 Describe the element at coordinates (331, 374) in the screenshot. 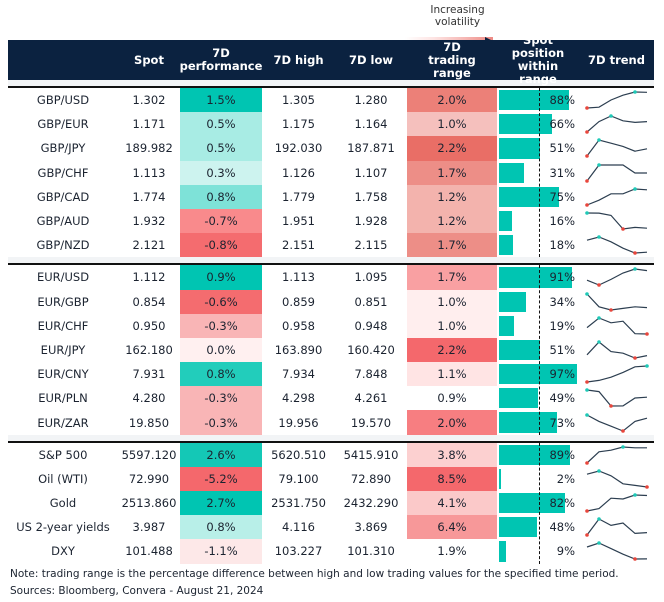

I see `table-row: EUR/CNY 7.931 0.8% 7.934 7.848 1.1% 97%` at that location.